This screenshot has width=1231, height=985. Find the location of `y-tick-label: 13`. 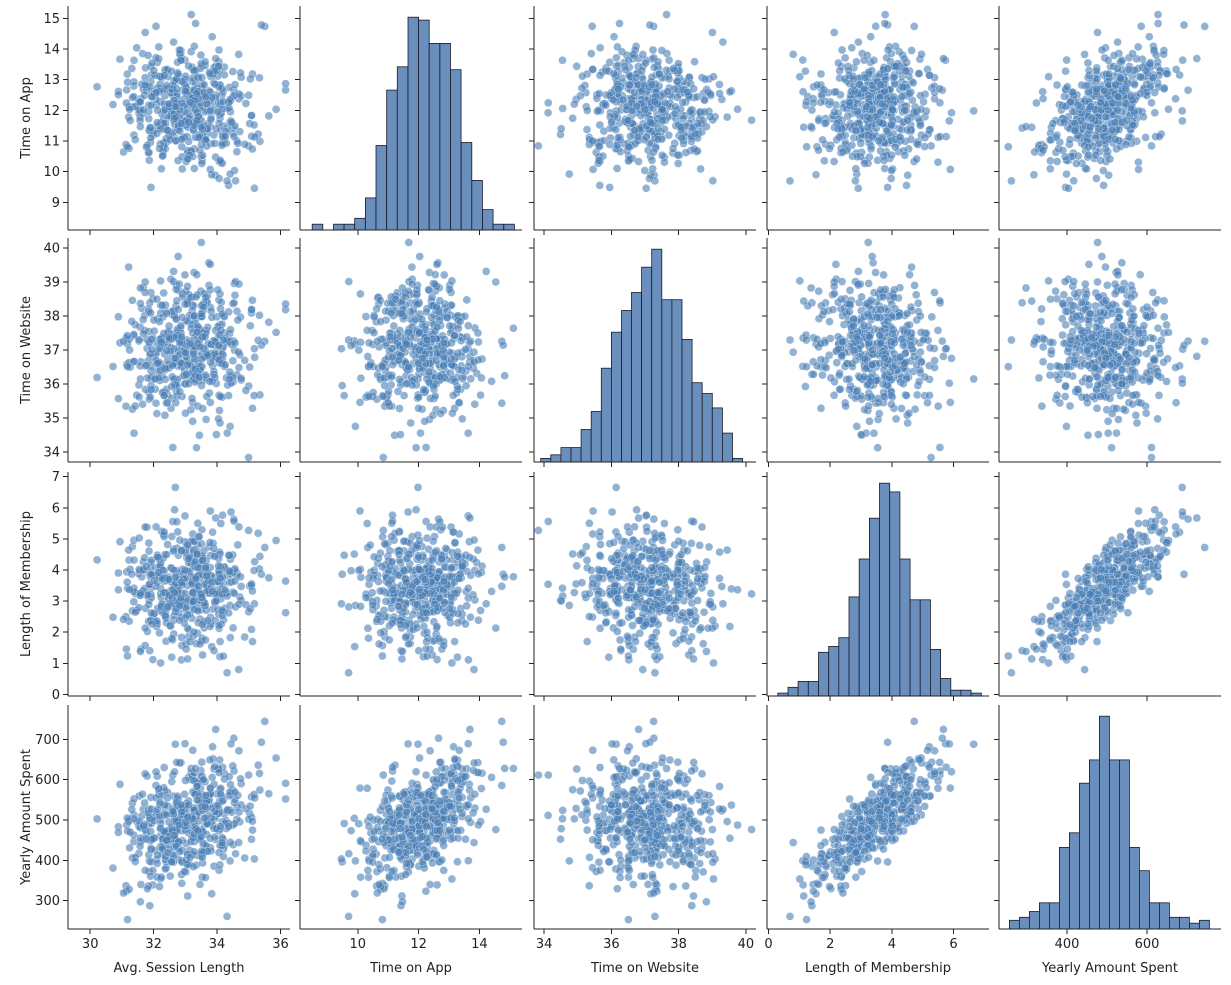

y-tick-label: 13 is located at coordinates (51, 80).